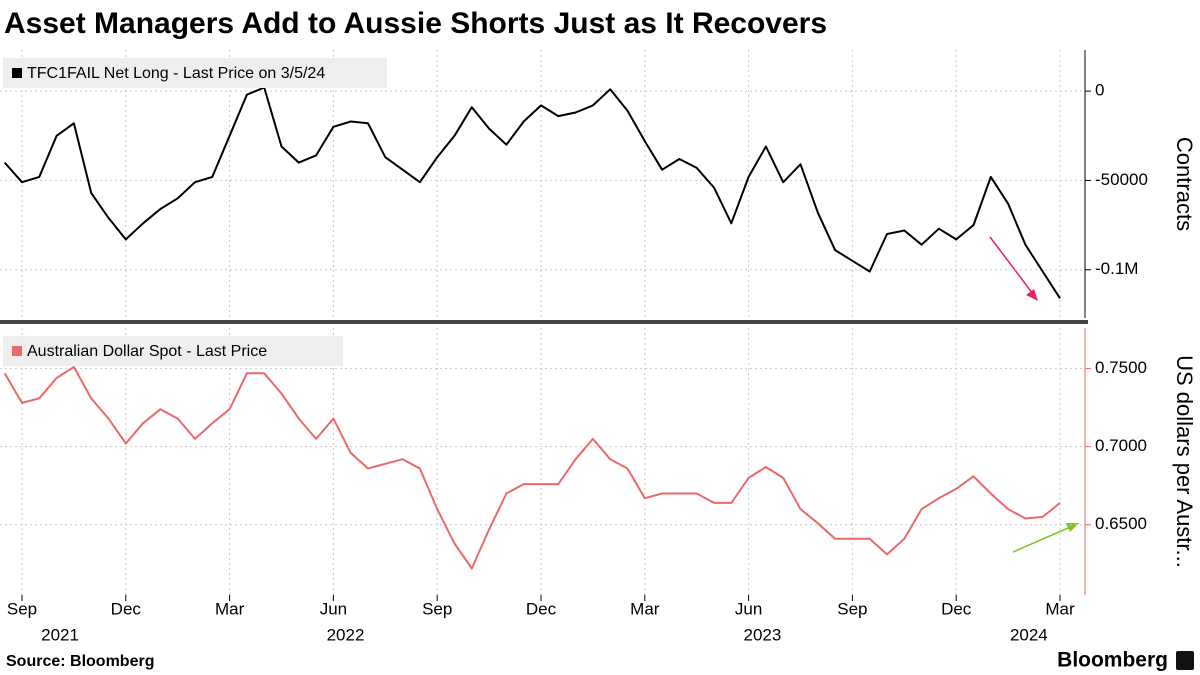  I want to click on brand-logo: Bloomberg, so click(1112, 660).